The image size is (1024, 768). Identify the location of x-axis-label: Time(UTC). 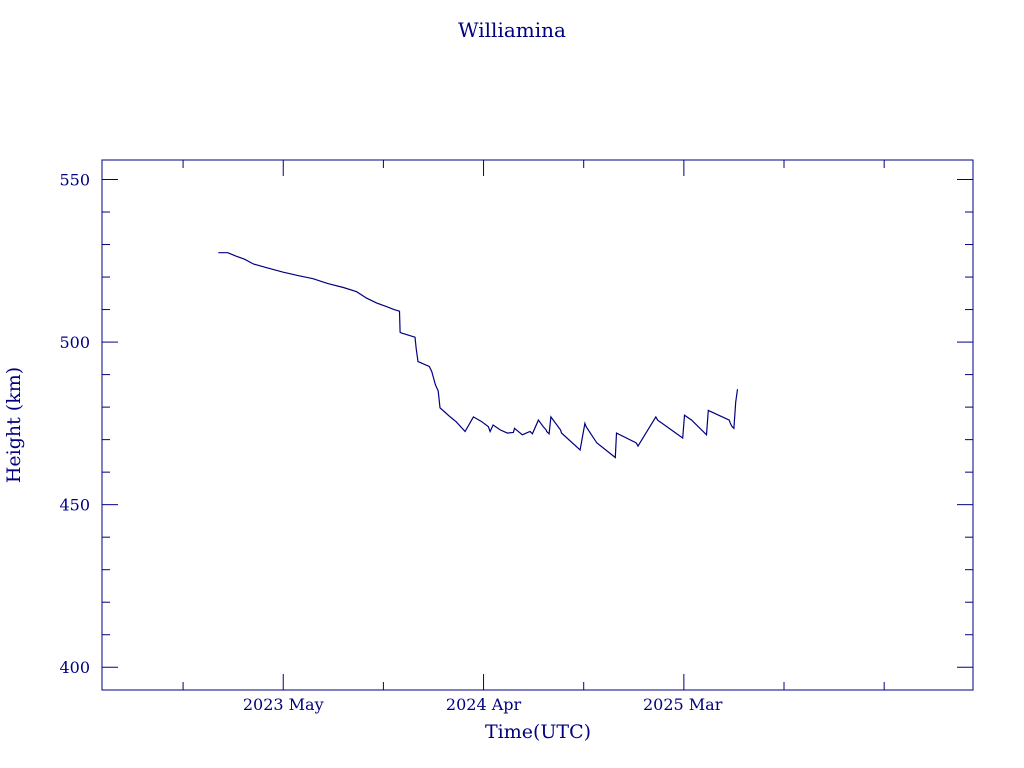
(538, 732).